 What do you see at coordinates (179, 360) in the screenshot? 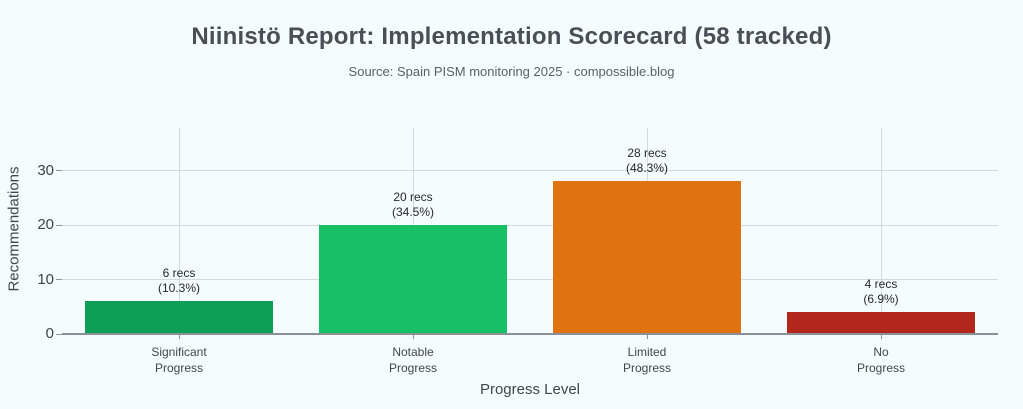
I see `x-category-label: Significant Progress` at bounding box center [179, 360].